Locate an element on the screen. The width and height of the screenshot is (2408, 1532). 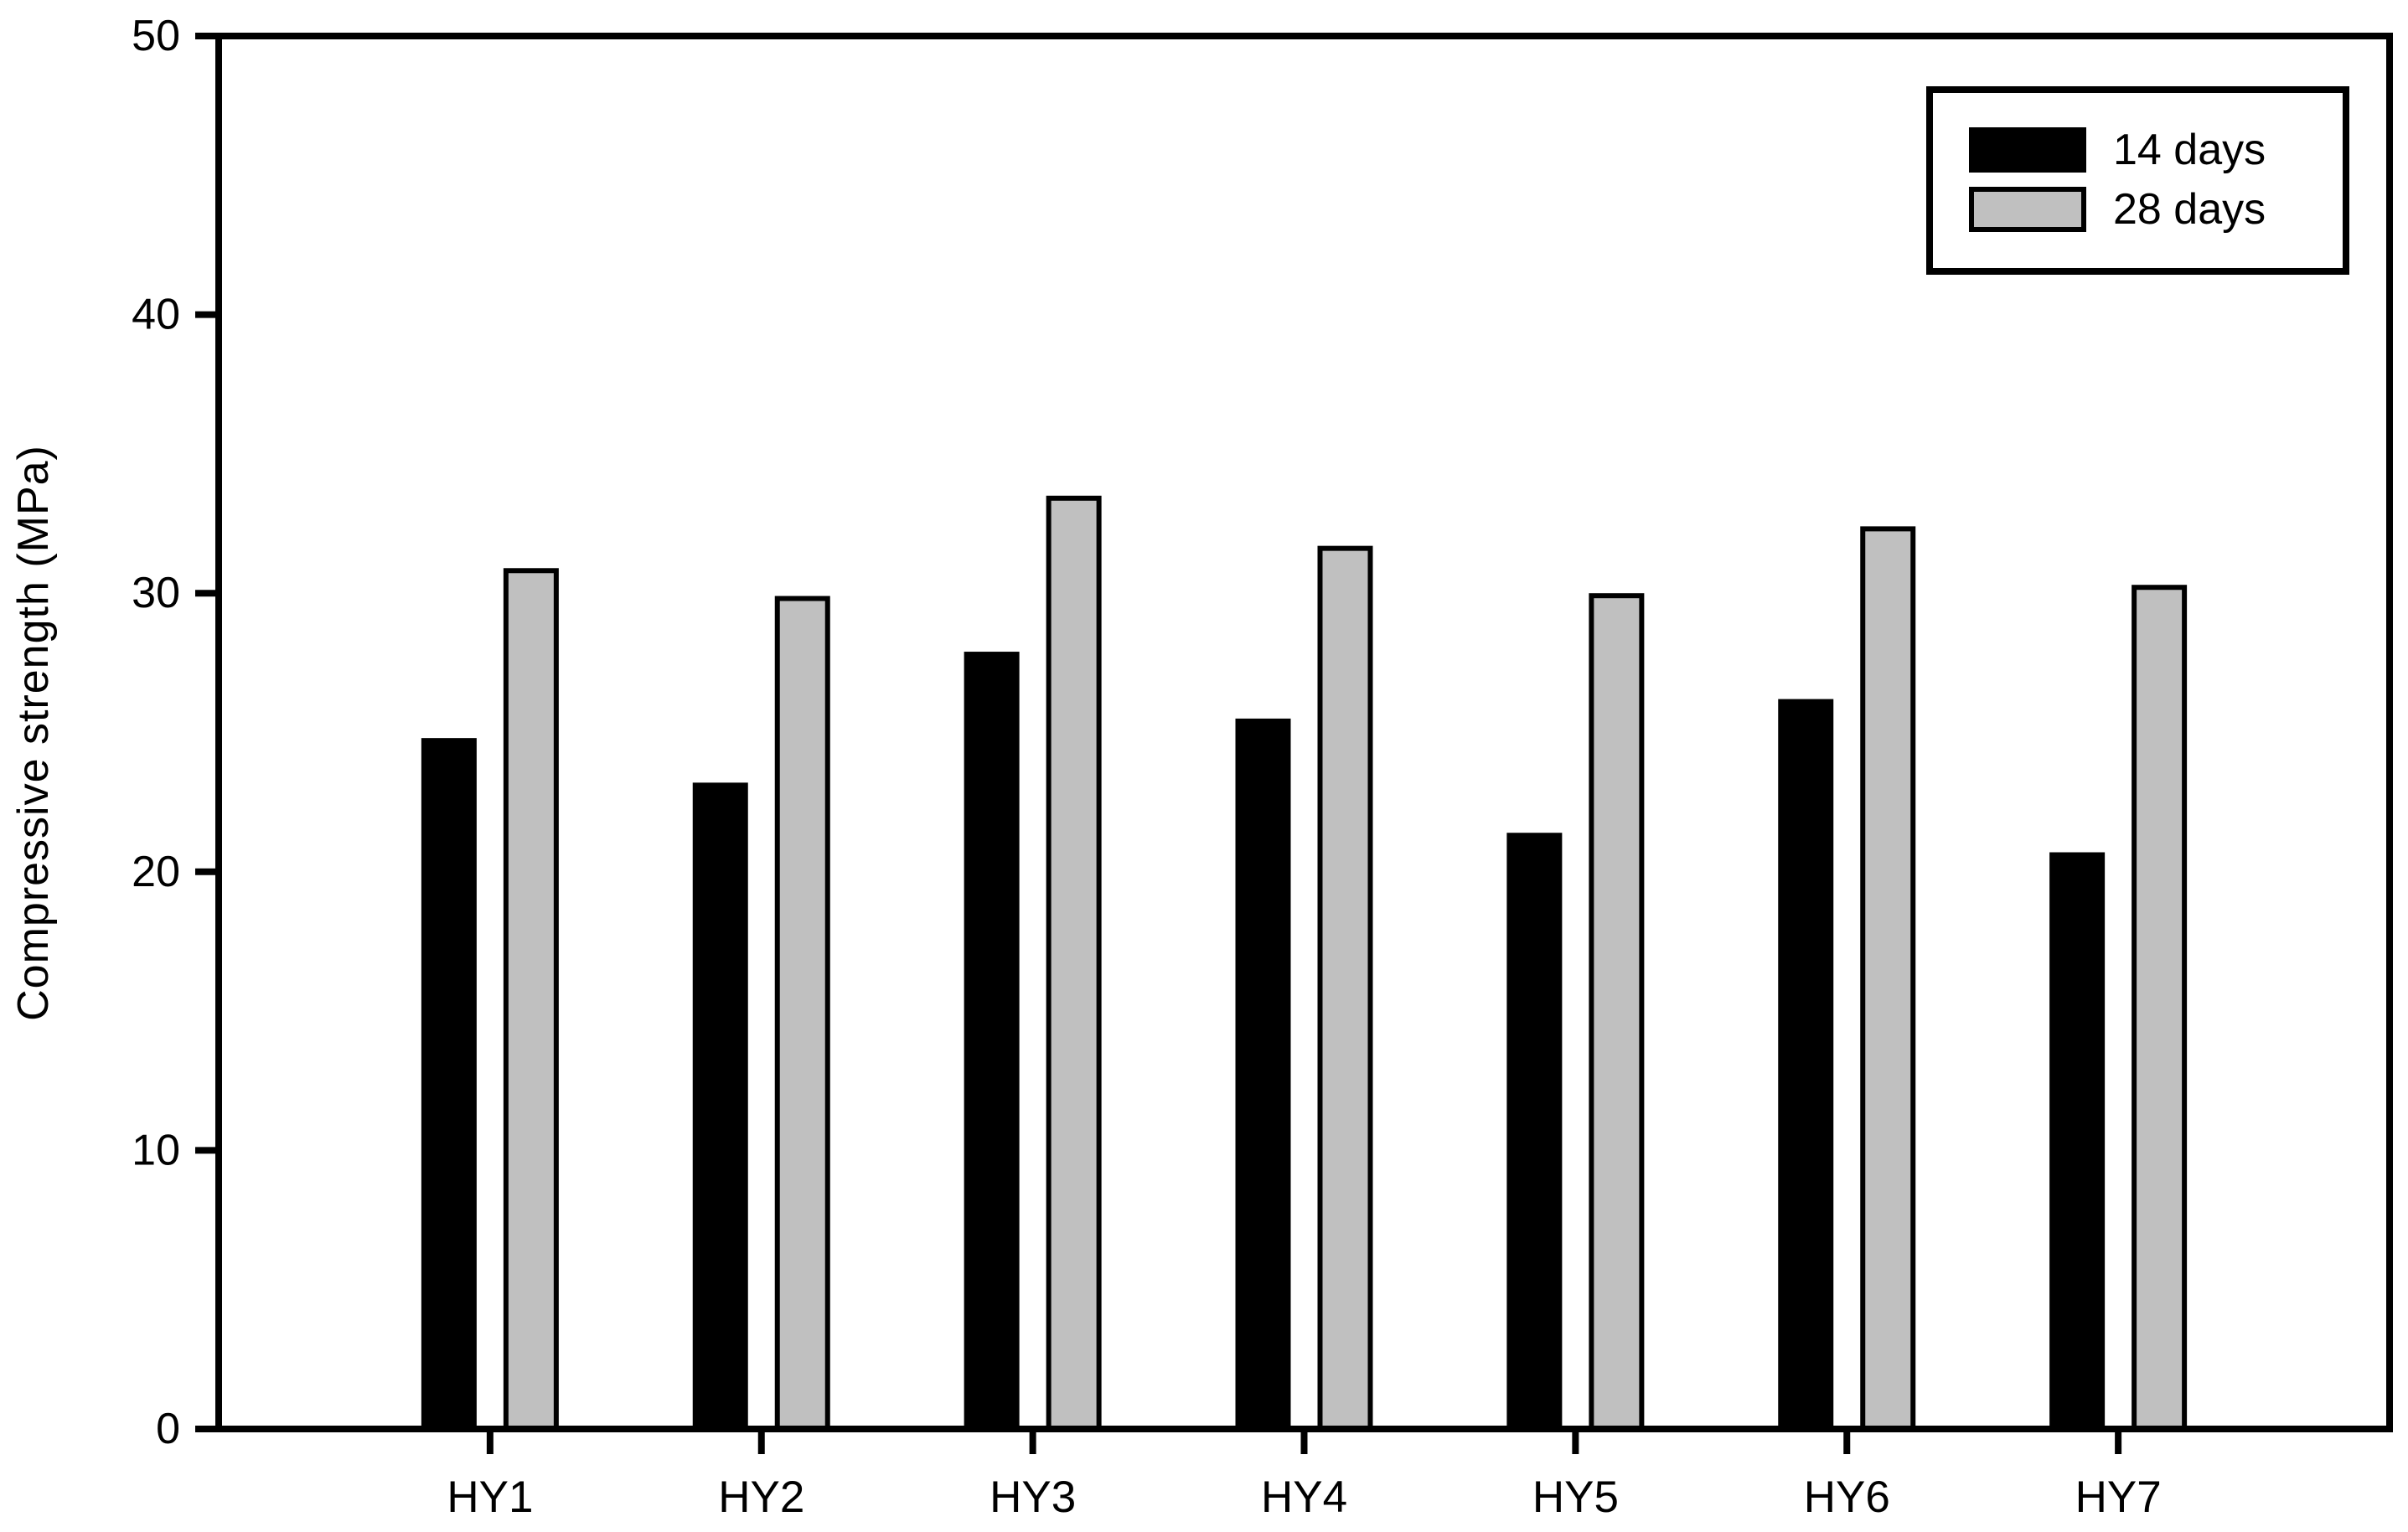
bar-14-days-hy5 is located at coordinates (1534, 1131).